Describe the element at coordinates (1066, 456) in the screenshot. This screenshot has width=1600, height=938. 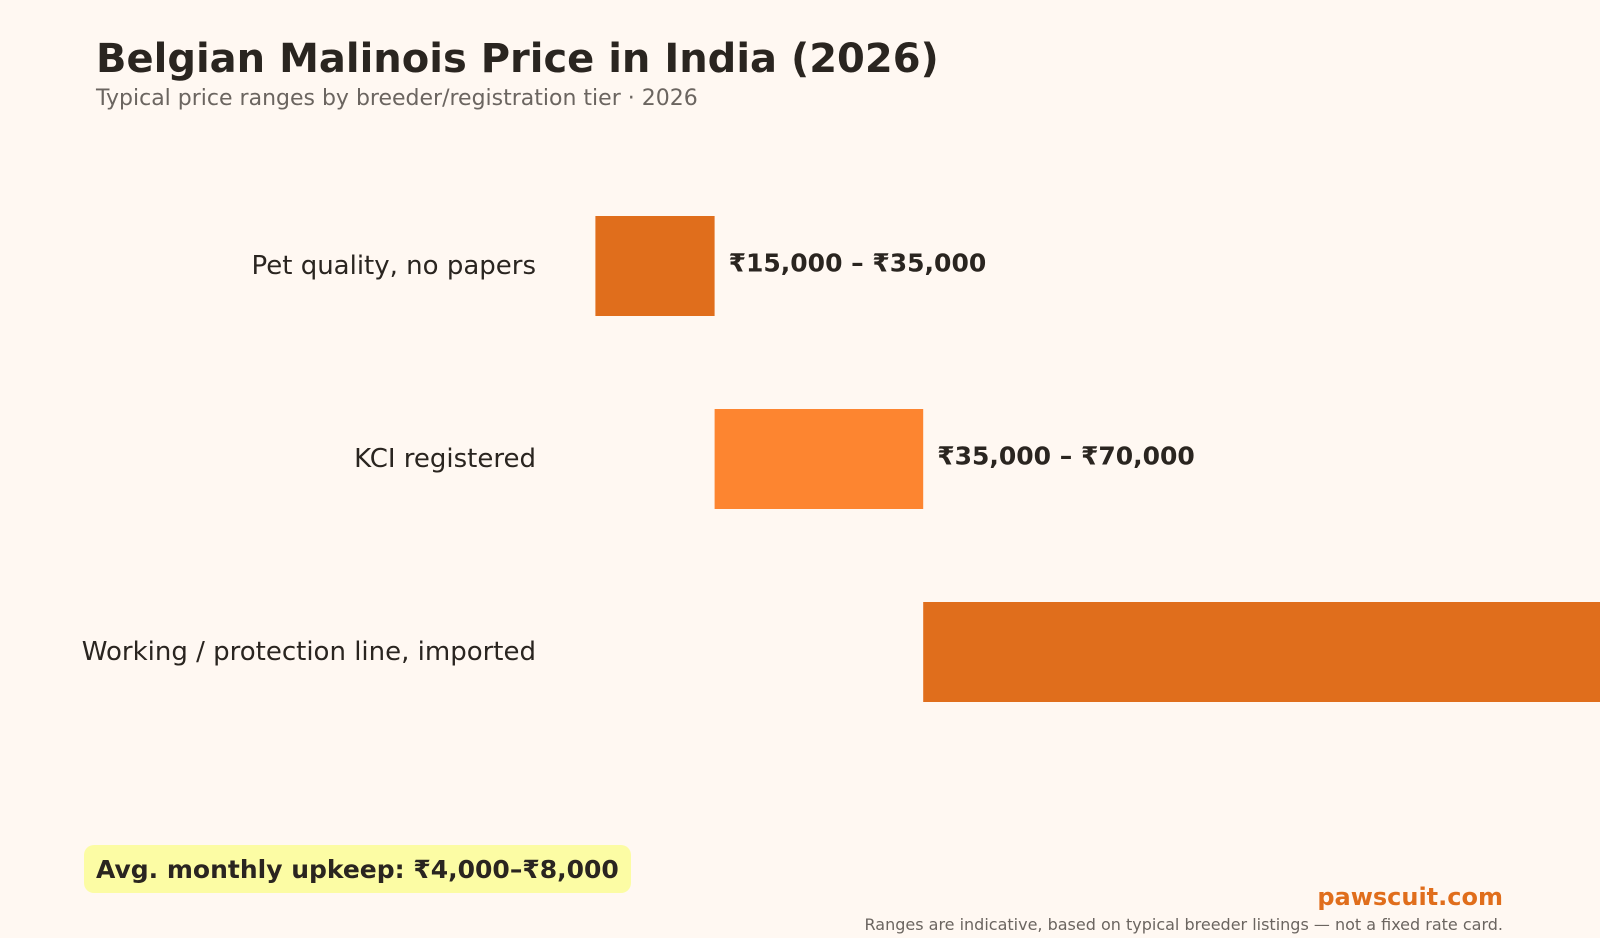
I see `bar-value-label: ₹35,000 – ₹70,000` at that location.